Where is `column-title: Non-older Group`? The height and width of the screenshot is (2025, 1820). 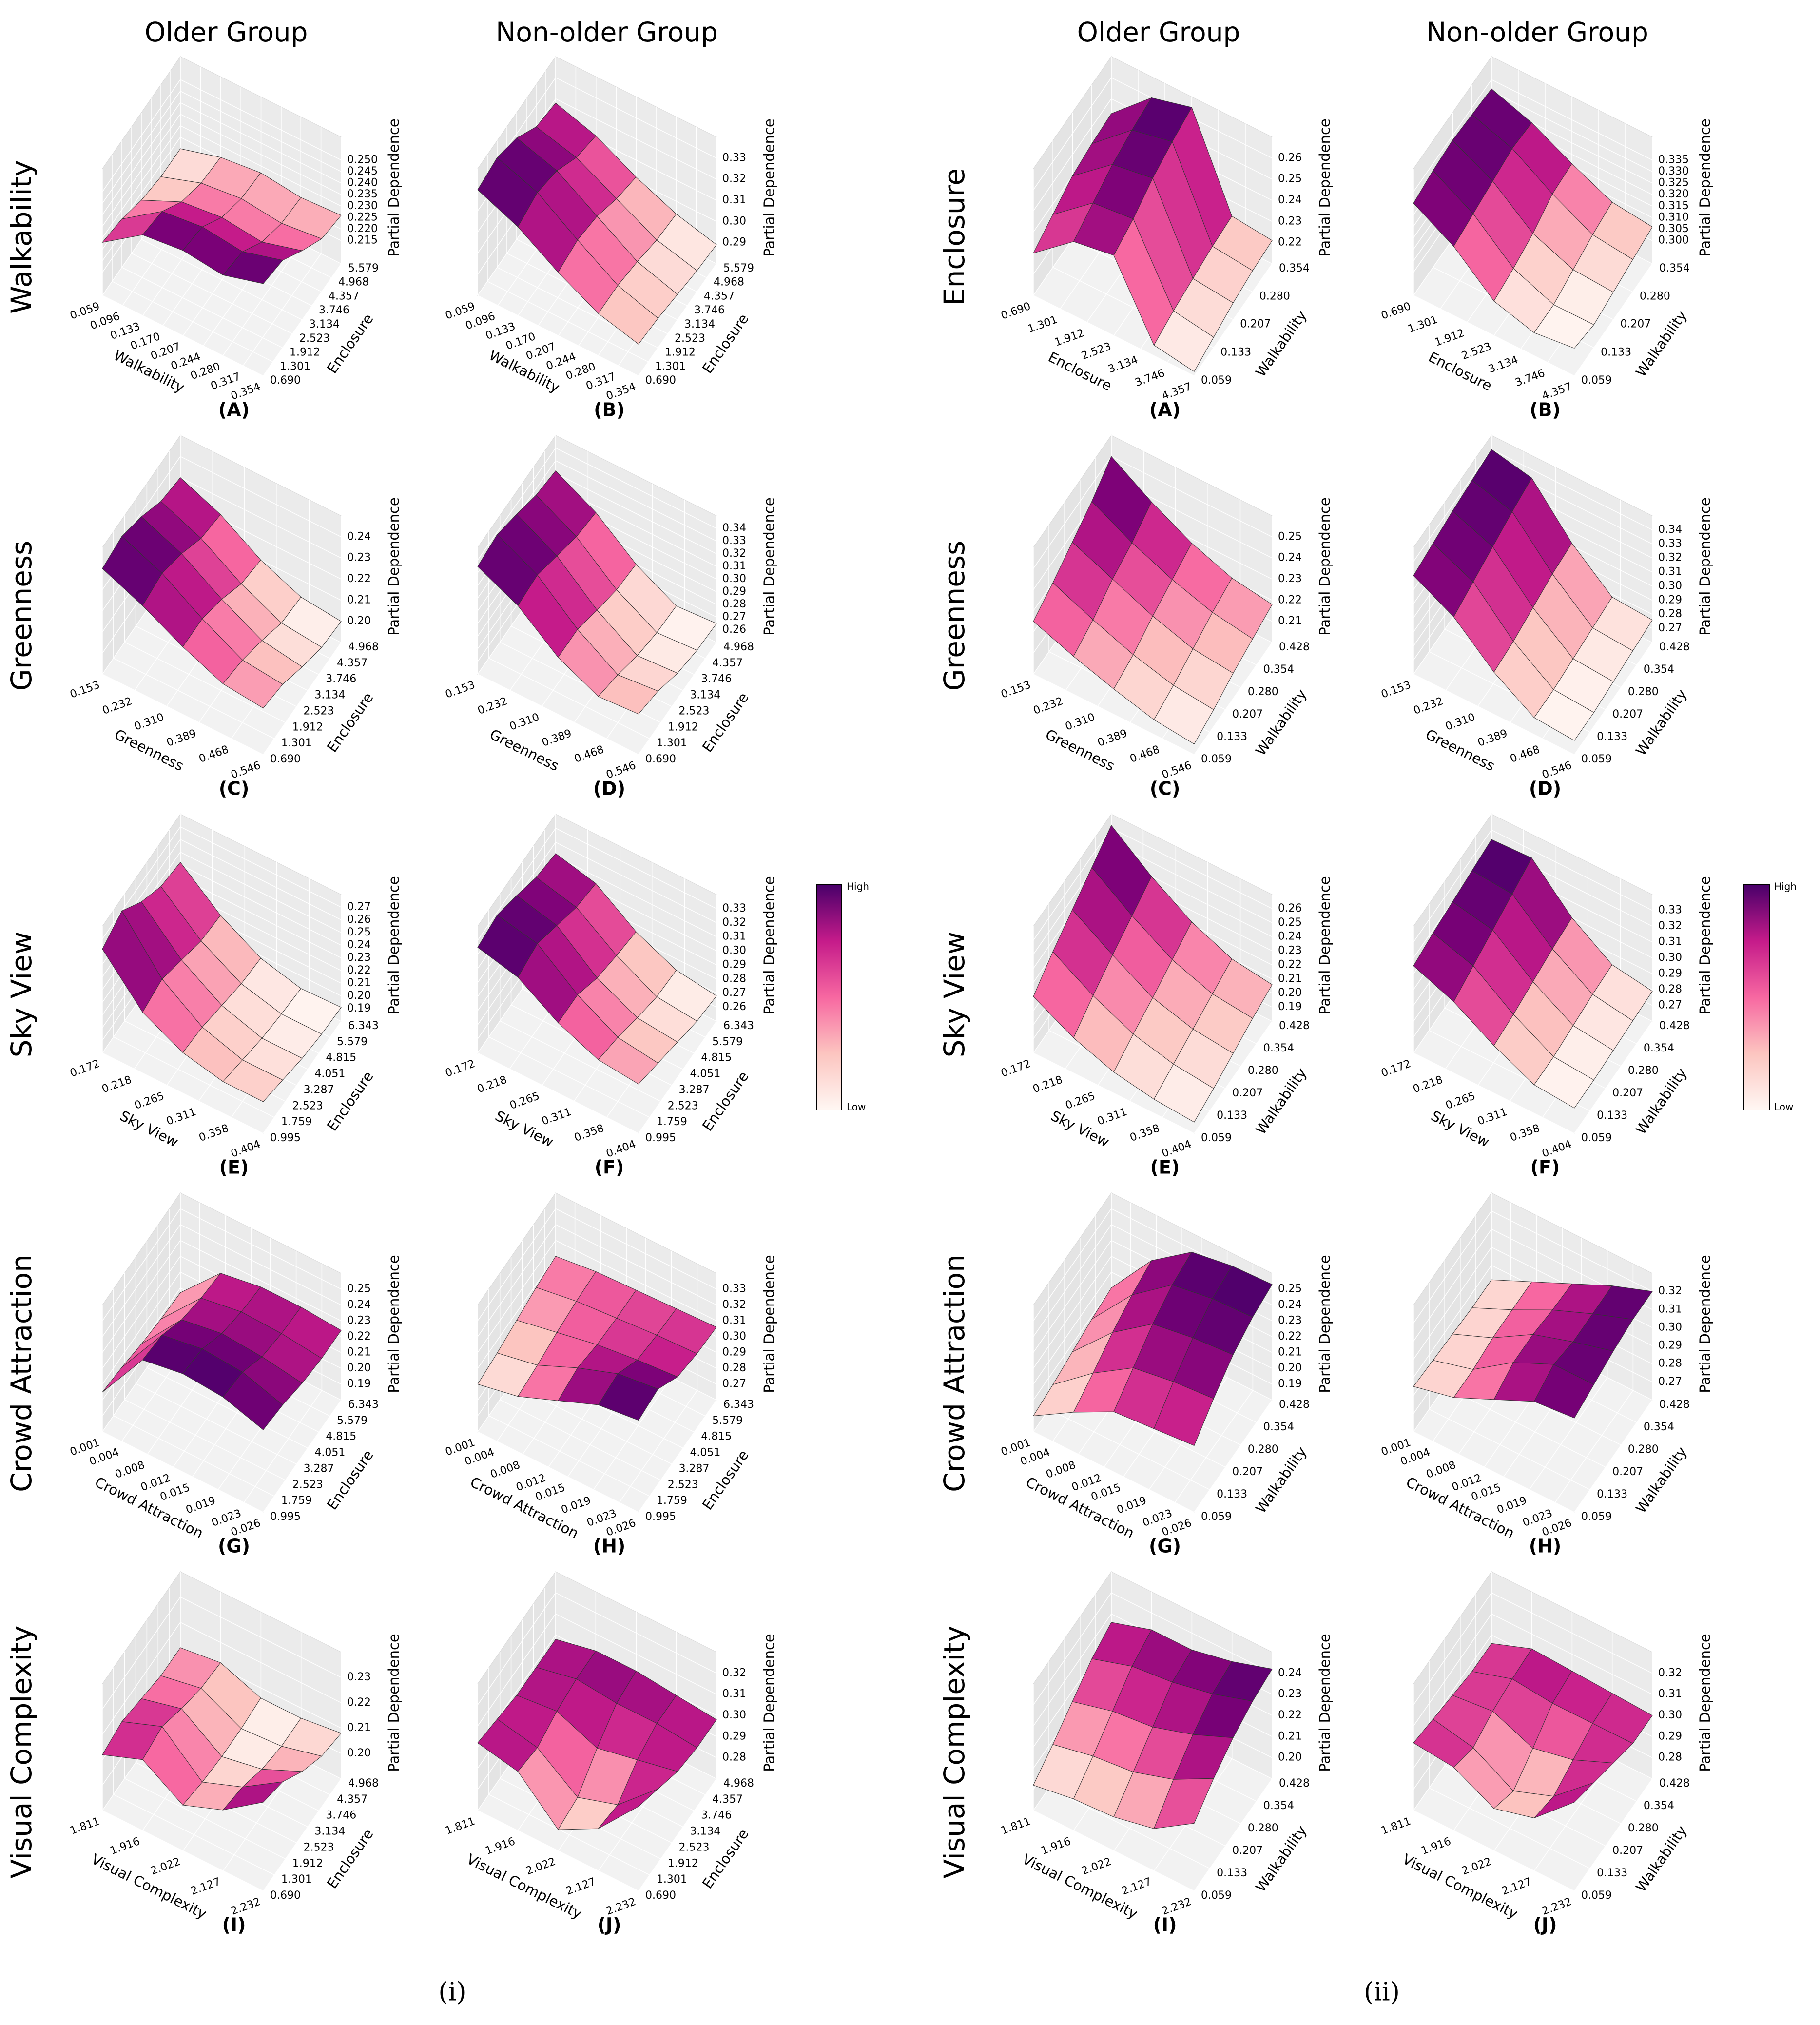
column-title: Non-older Group is located at coordinates (1537, 32).